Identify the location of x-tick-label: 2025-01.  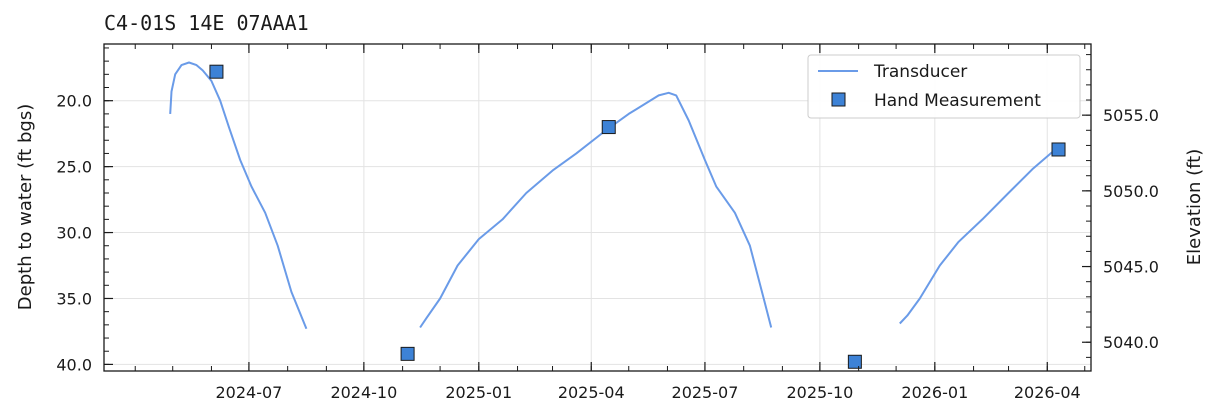
(478, 392).